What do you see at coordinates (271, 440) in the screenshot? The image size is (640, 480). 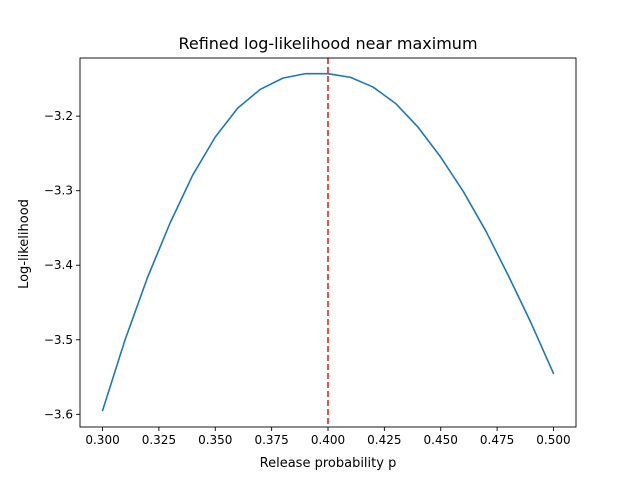 I see `x-tick-label: 0.375` at bounding box center [271, 440].